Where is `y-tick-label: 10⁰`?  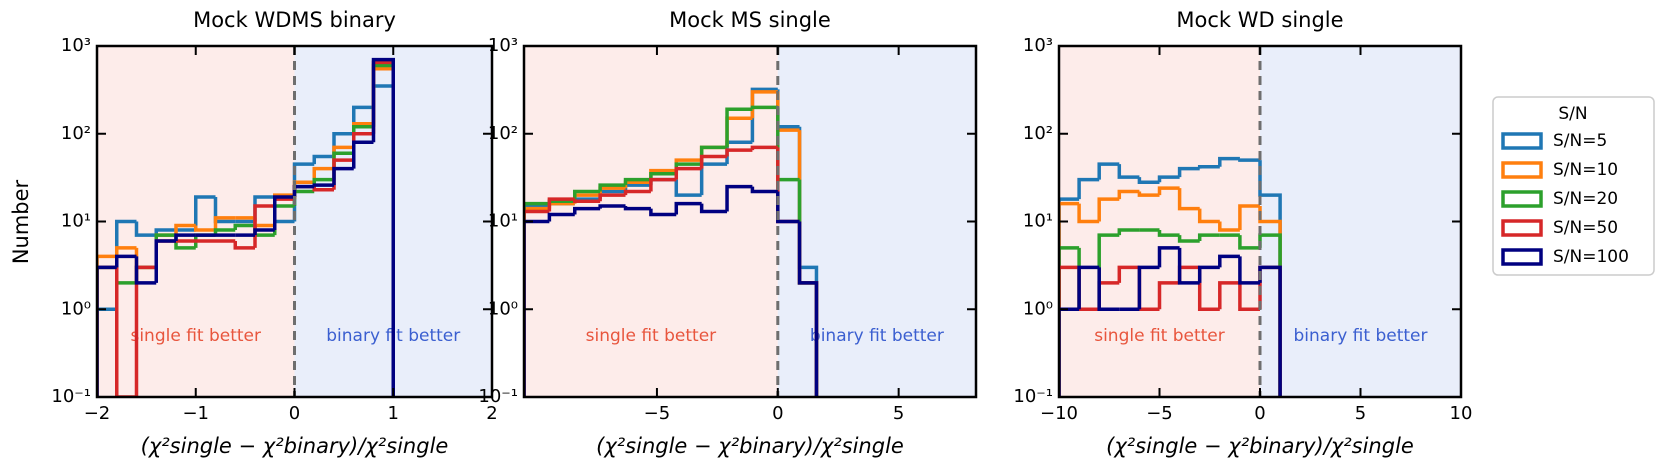
y-tick-label: 10⁰ is located at coordinates (503, 308).